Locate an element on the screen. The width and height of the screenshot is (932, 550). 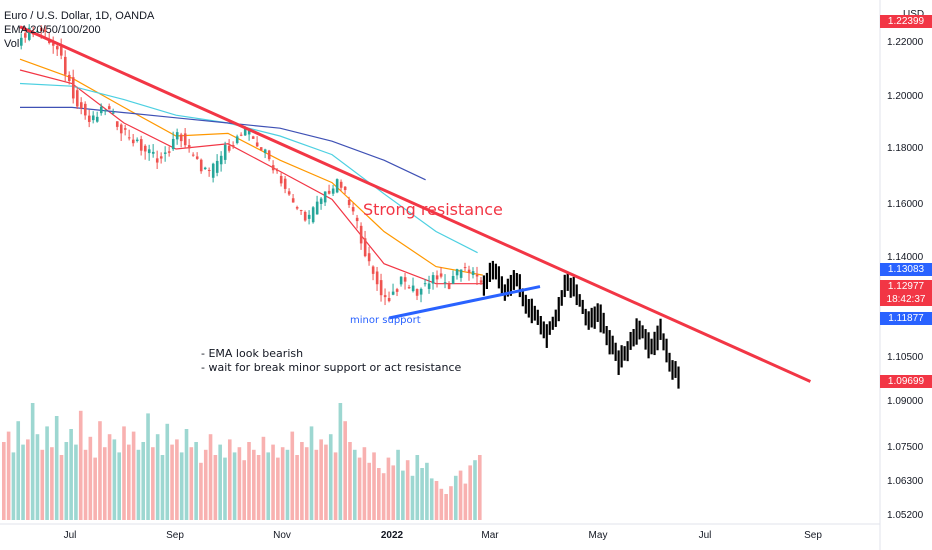
price-tick-label: 1.06300 is located at coordinates (905, 481).